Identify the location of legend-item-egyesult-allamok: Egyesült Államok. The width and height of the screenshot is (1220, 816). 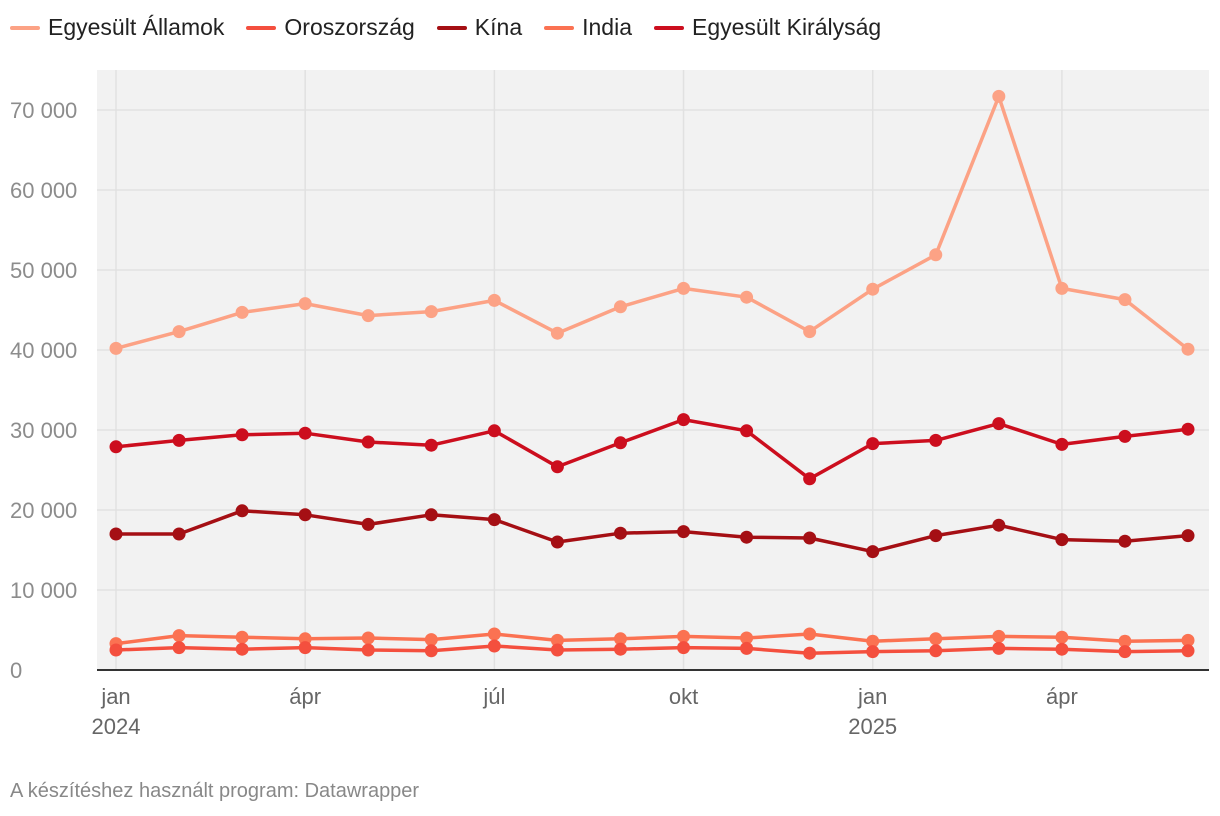
(117, 27).